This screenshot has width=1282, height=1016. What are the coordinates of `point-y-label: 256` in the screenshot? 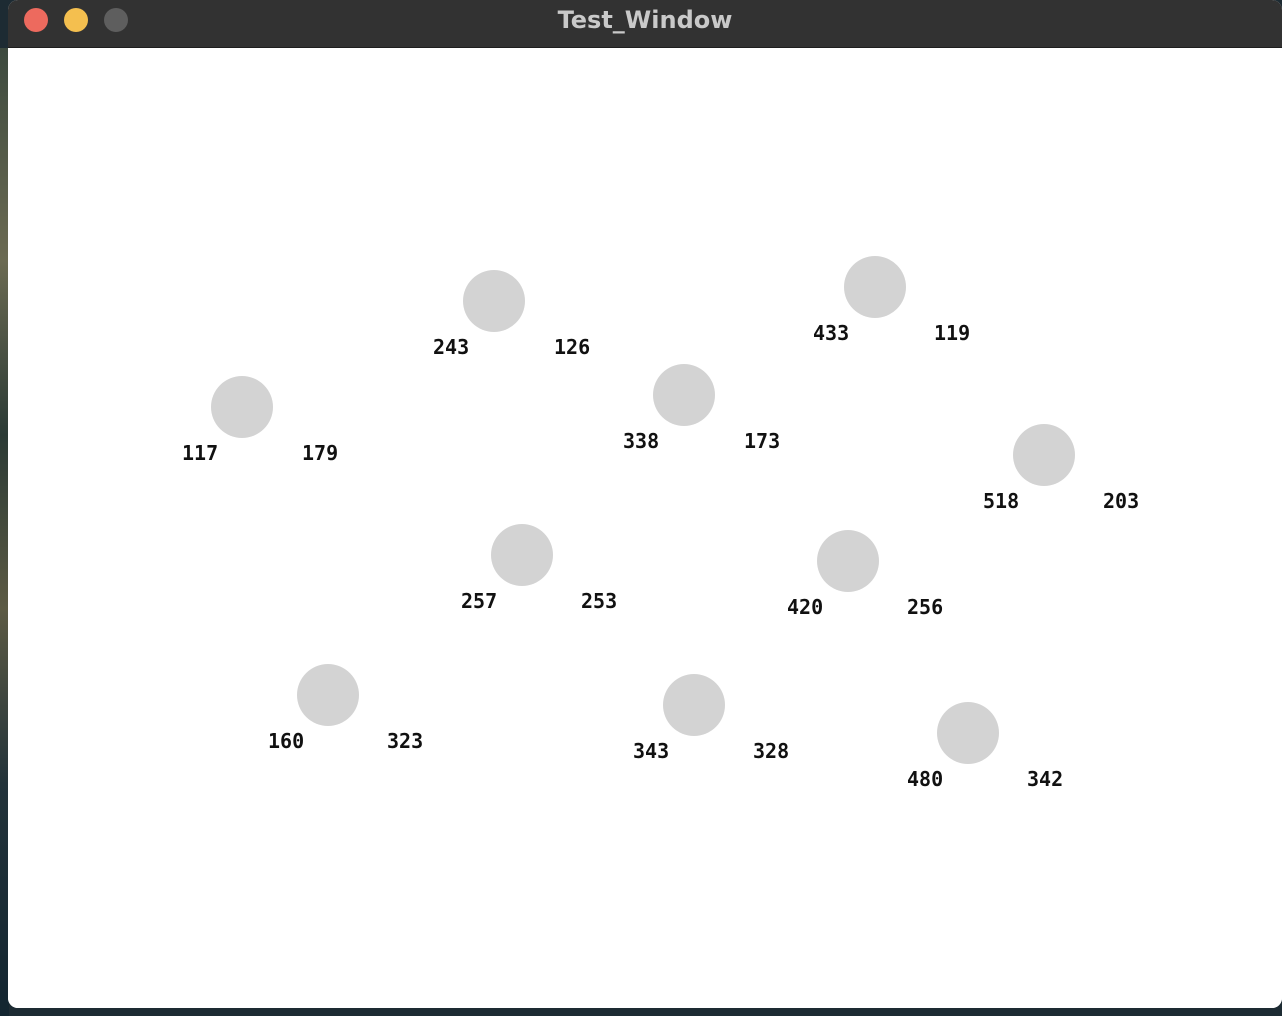 It's located at (925, 607).